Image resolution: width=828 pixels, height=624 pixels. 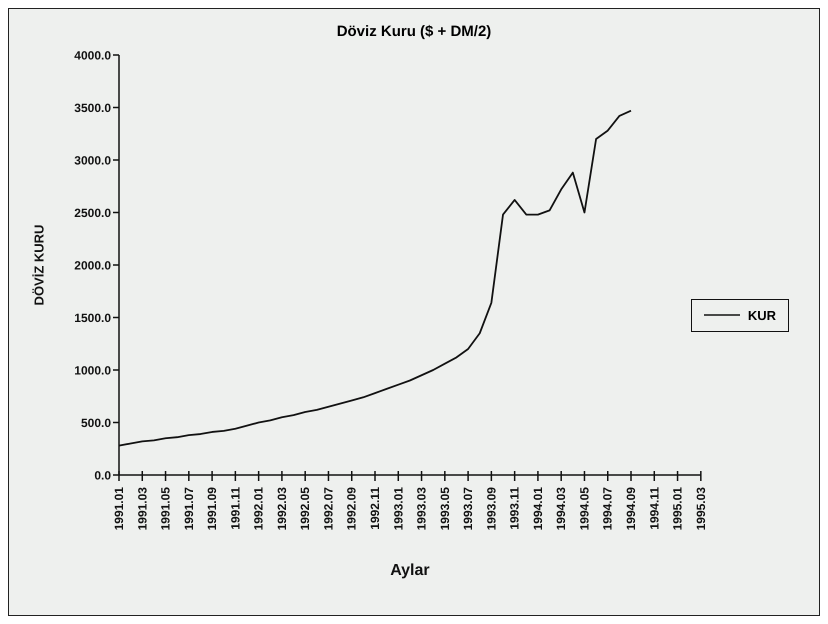 I want to click on x-tick-label: 1991.09, so click(x=212, y=508).